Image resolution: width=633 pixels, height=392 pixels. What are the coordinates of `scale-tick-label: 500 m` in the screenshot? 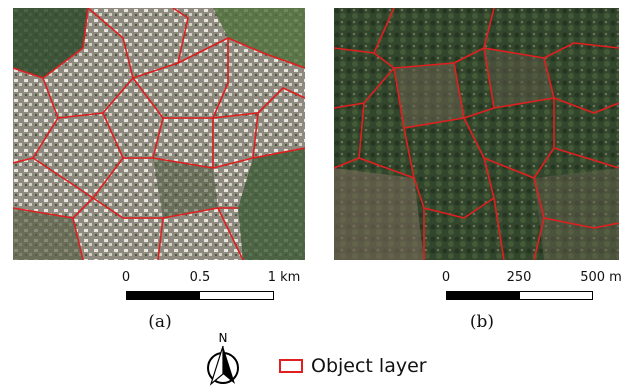 It's located at (601, 277).